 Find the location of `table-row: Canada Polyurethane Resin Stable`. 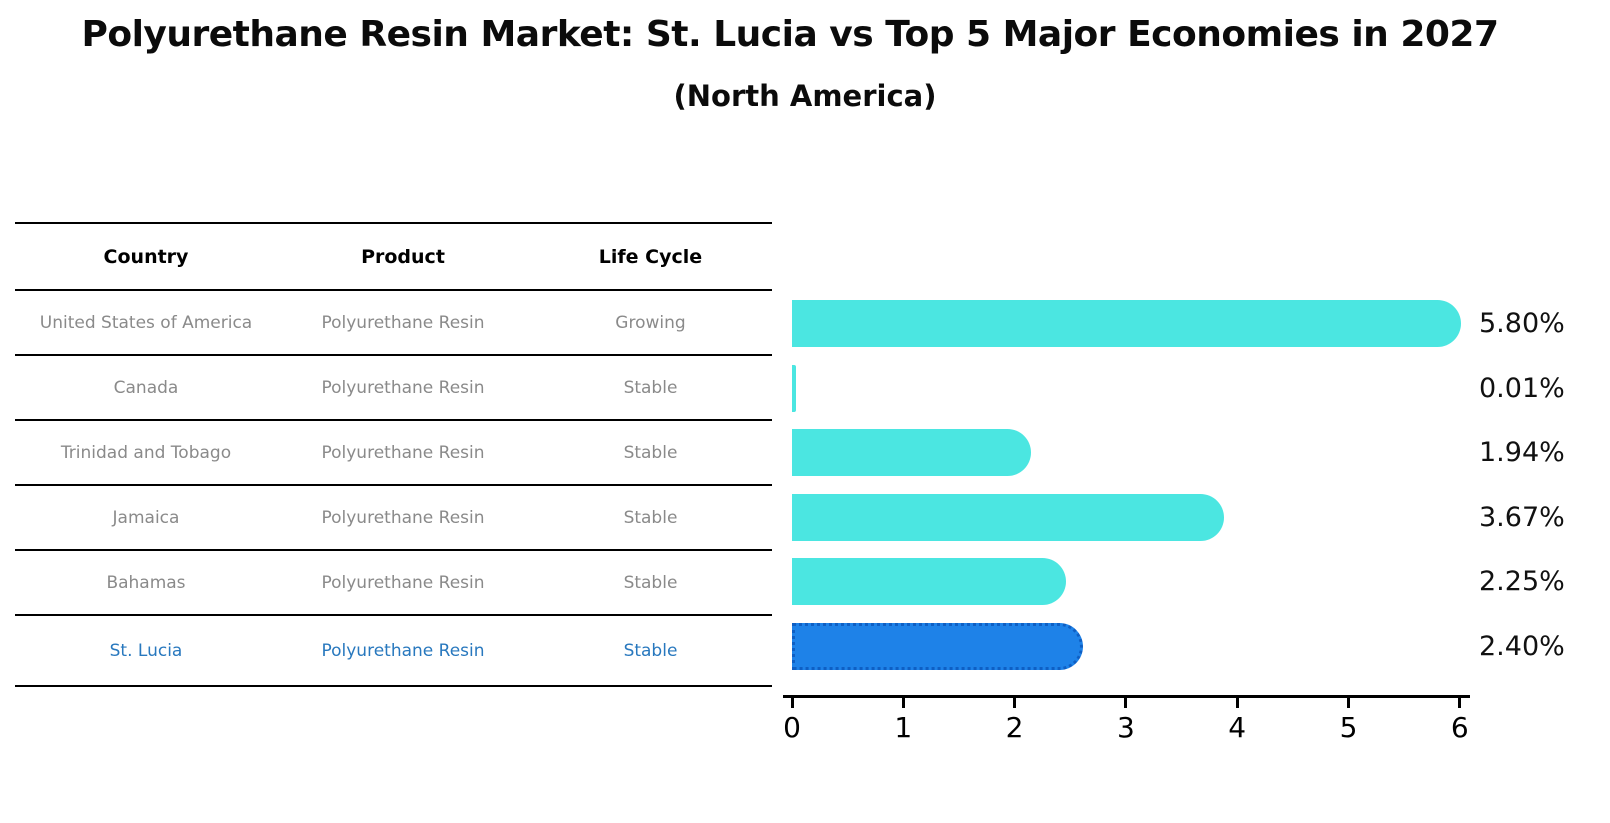

table-row: Canada Polyurethane Resin Stable is located at coordinates (393, 388).